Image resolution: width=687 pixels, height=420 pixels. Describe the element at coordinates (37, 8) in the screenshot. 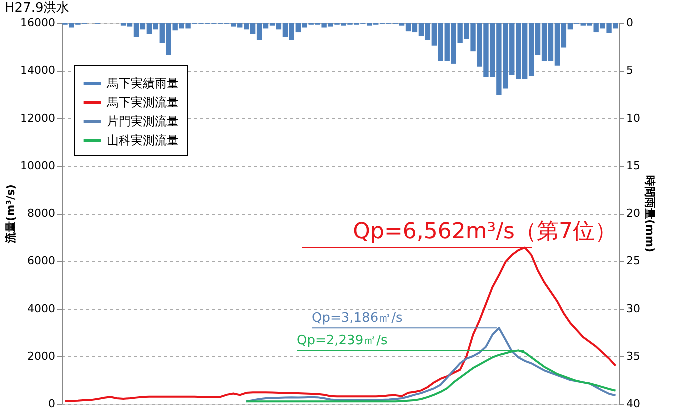

I see `chart-title: H27.9洪水` at that location.